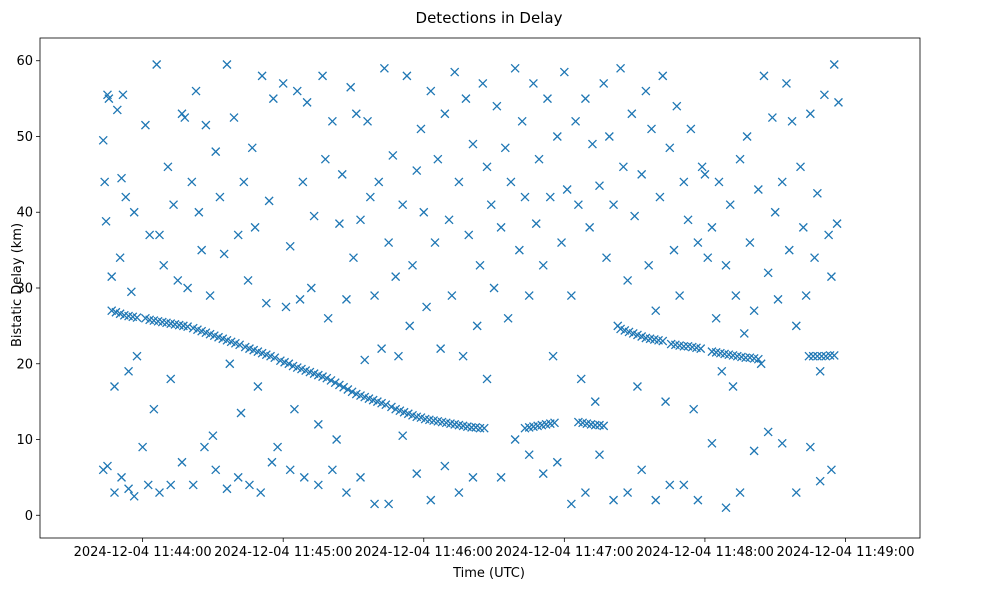  Describe the element at coordinates (845, 552) in the screenshot. I see `x-tick-label: 2024-12-04 11:49:00` at that location.